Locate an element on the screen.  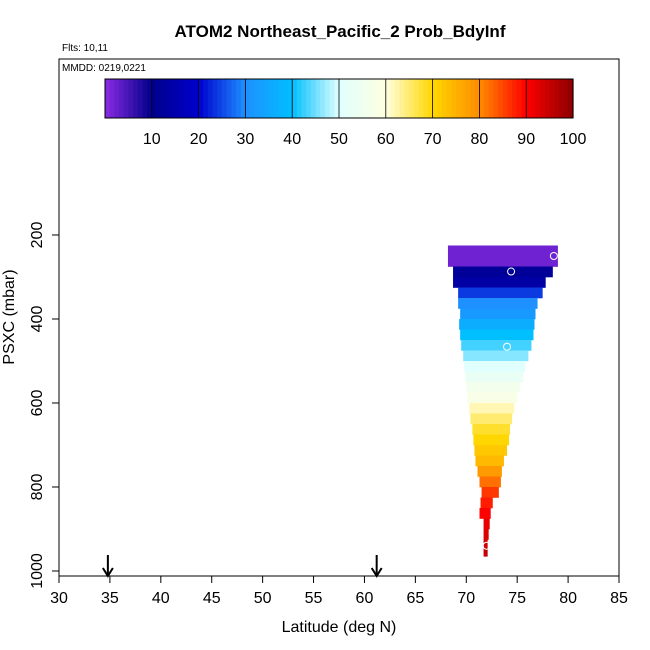
heatmap-cells is located at coordinates (502, 401).